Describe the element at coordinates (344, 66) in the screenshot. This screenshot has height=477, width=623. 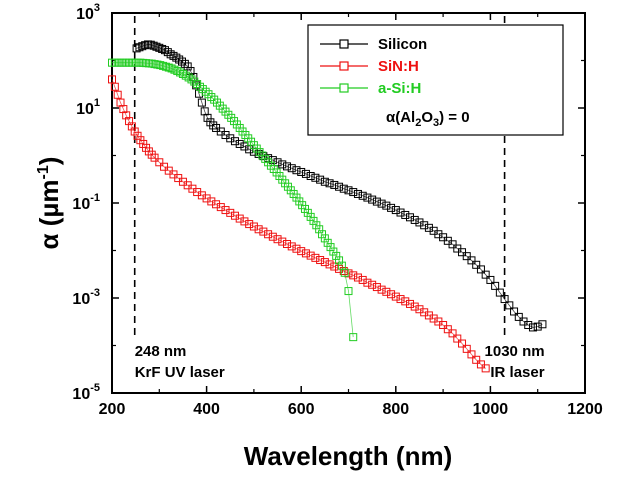
I see `legend-marker` at that location.